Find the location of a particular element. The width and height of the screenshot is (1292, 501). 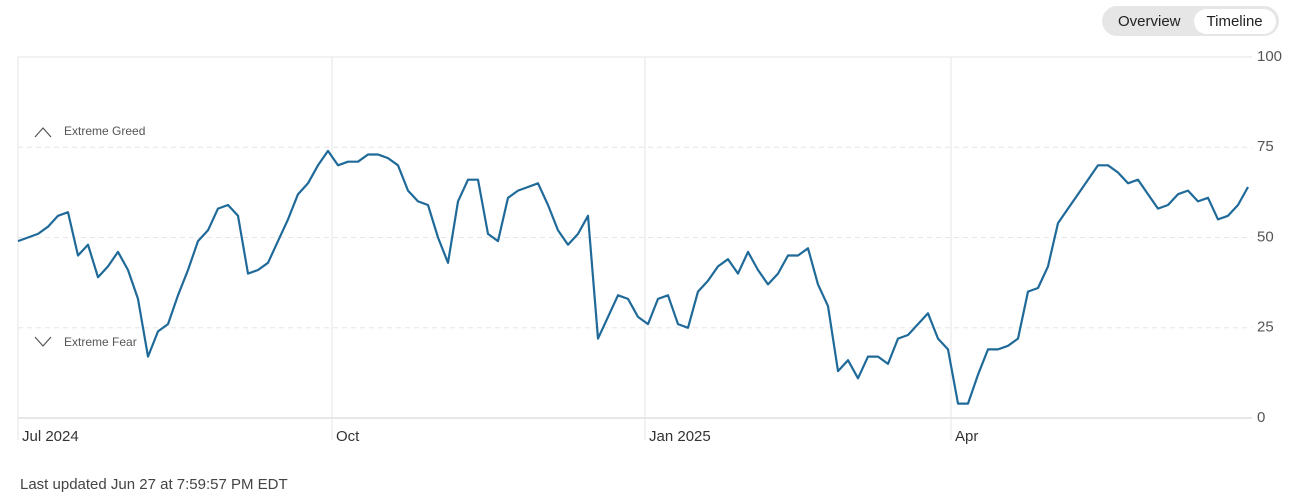

overview-button: Overview is located at coordinates (1149, 21).